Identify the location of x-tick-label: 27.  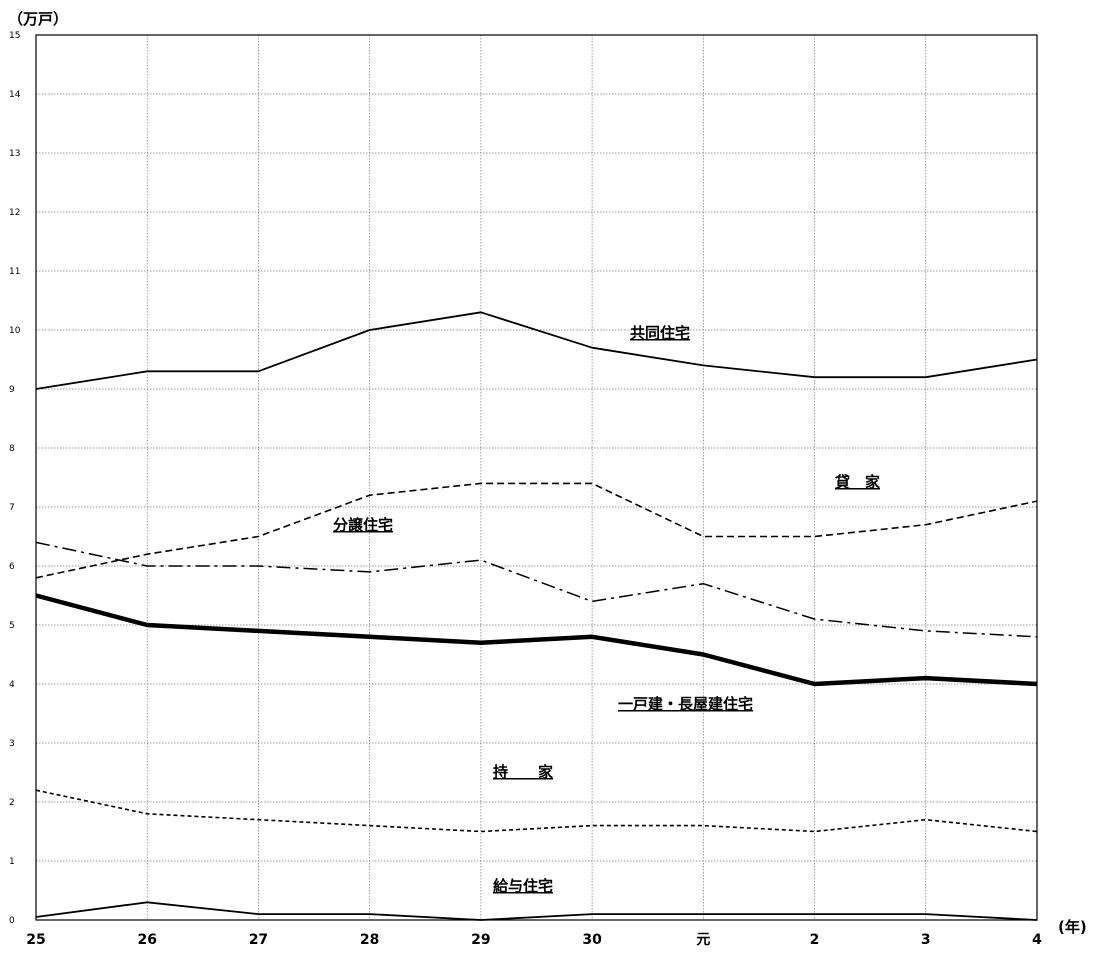
(258, 940).